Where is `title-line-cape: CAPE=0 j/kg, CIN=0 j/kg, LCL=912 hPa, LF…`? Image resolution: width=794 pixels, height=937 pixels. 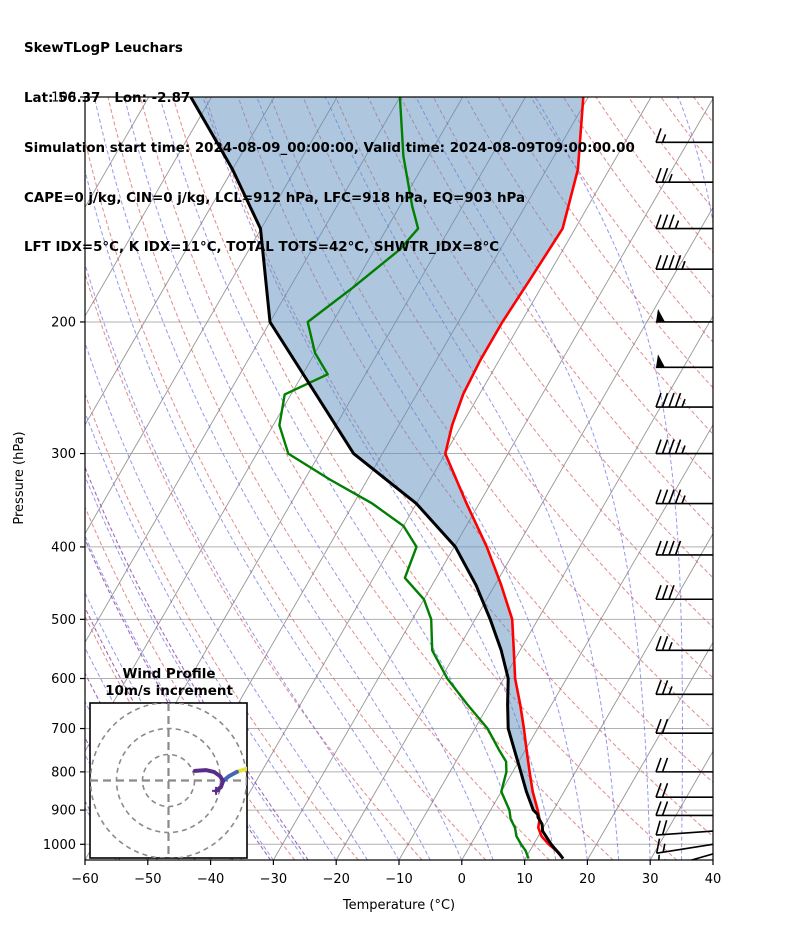
title-line-cape: CAPE=0 j/kg, CIN=0 j/kg, LCL=912 hPa, LF… is located at coordinates (275, 198).